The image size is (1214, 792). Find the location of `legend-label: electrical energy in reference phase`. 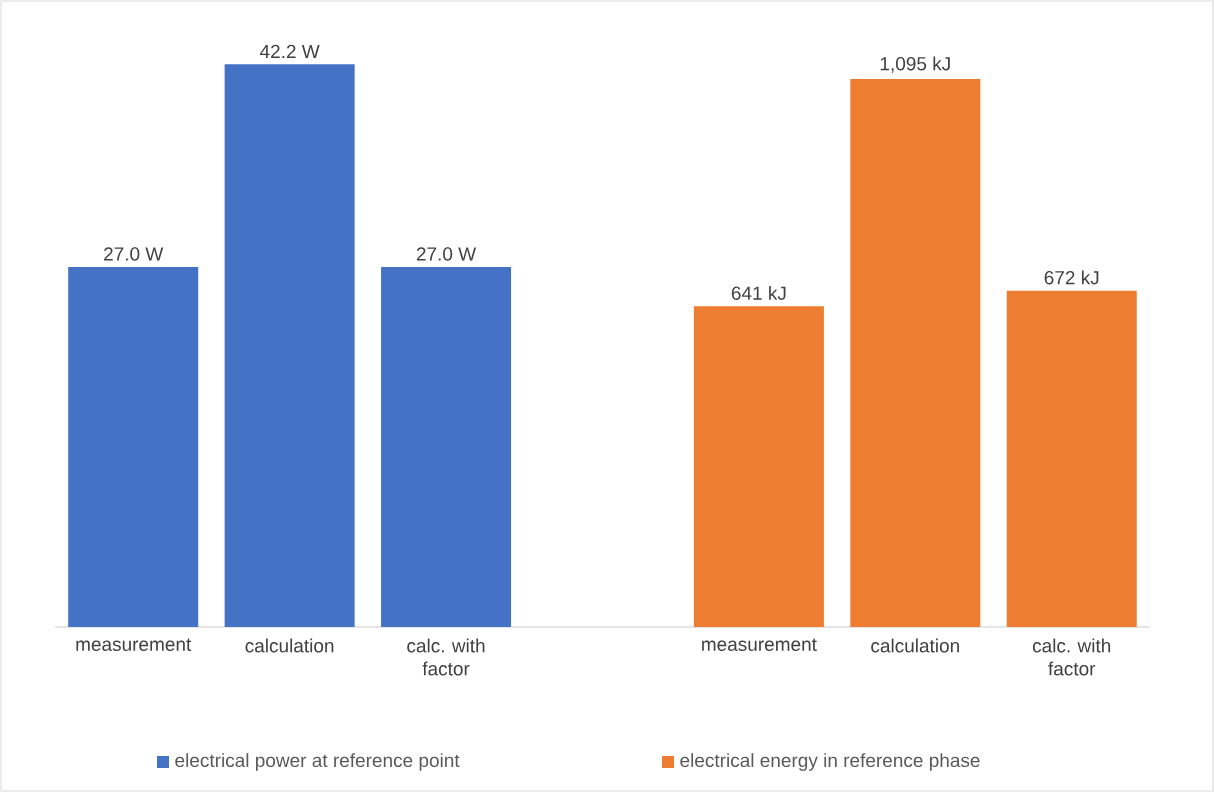

legend-label: electrical energy in reference phase is located at coordinates (830, 762).